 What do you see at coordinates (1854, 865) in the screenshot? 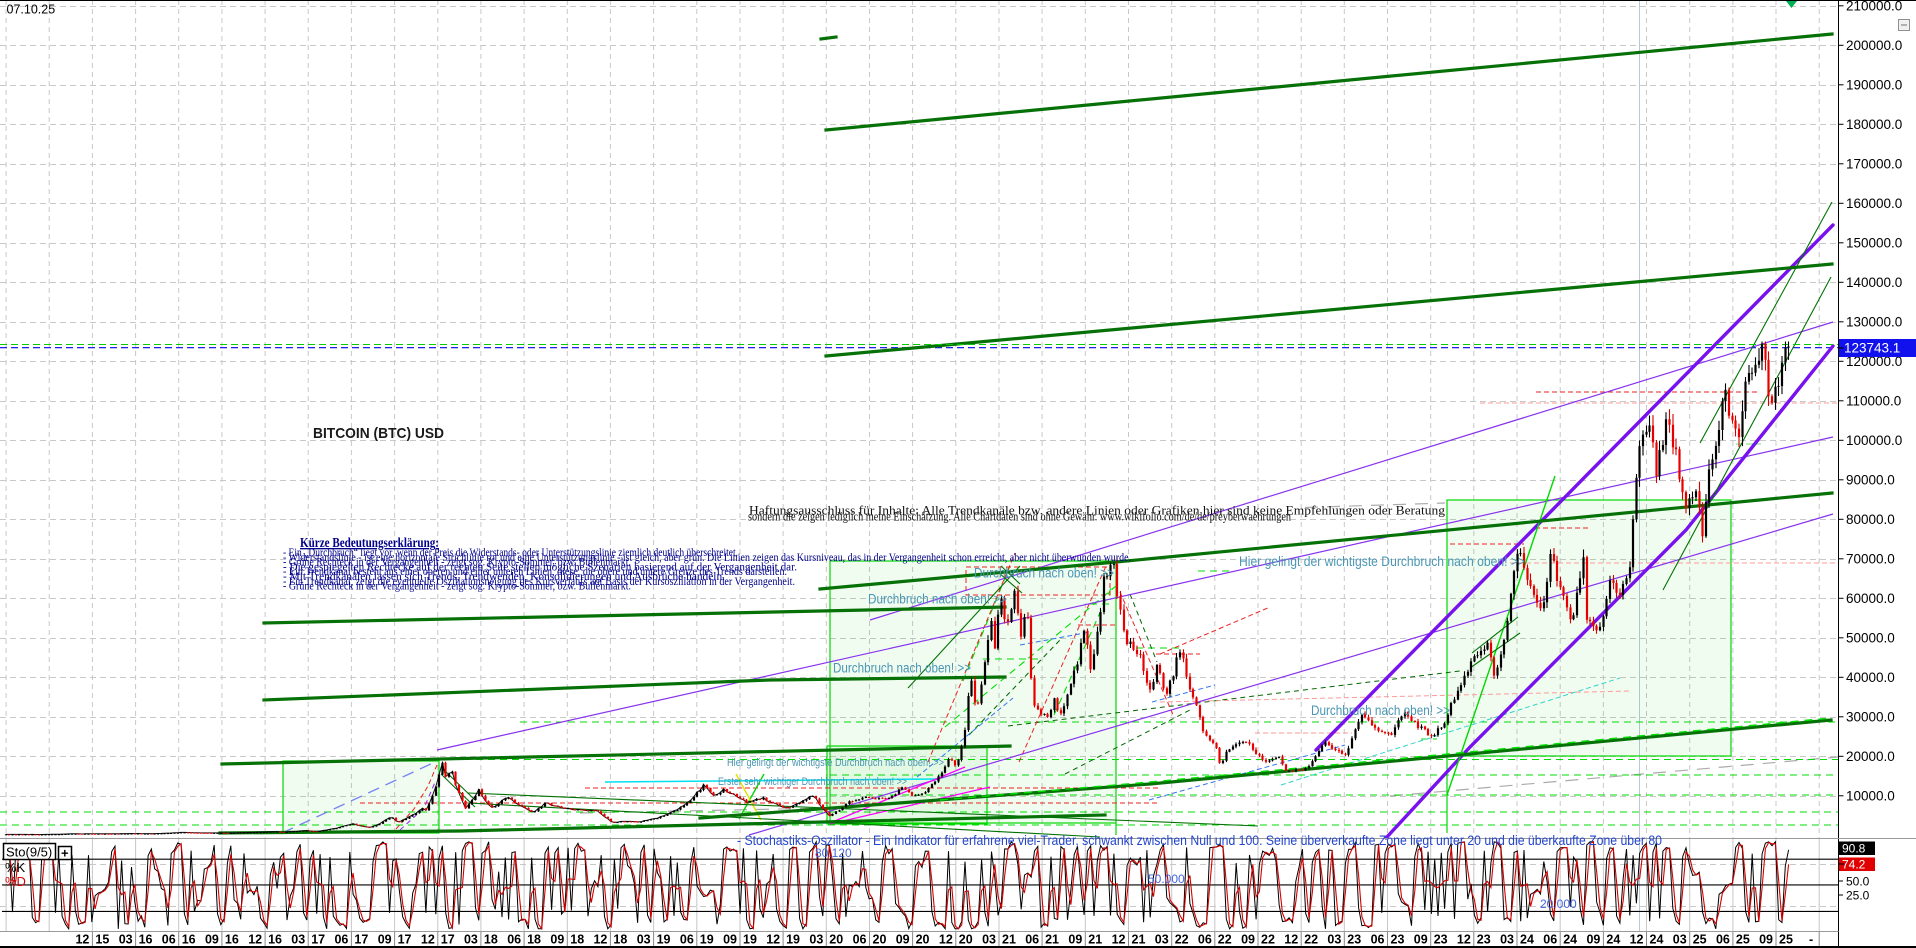
I see `svg-text: 74.2` at bounding box center [1854, 865].